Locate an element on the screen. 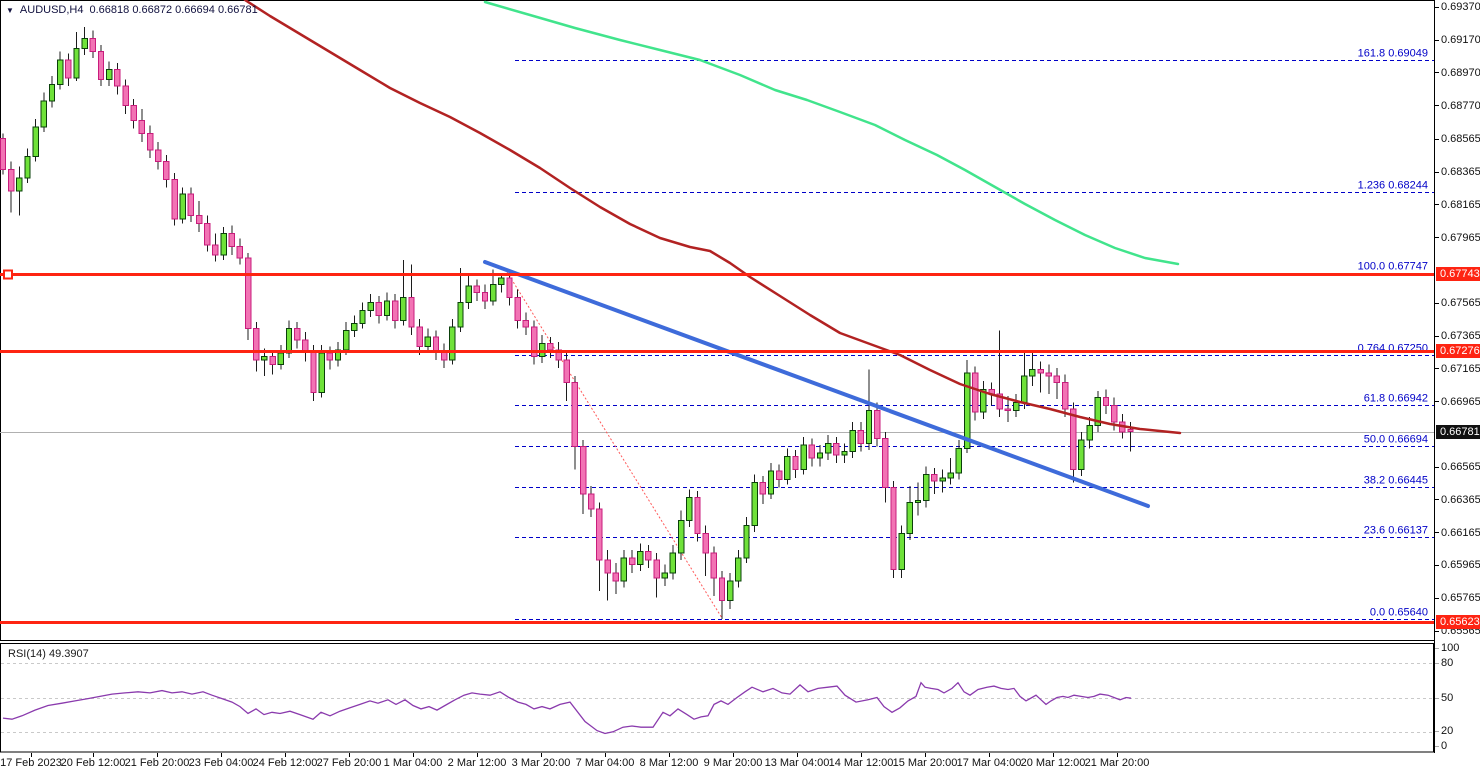 The image size is (1480, 777). chevron-down-icon: ▼ is located at coordinates (10, 10).